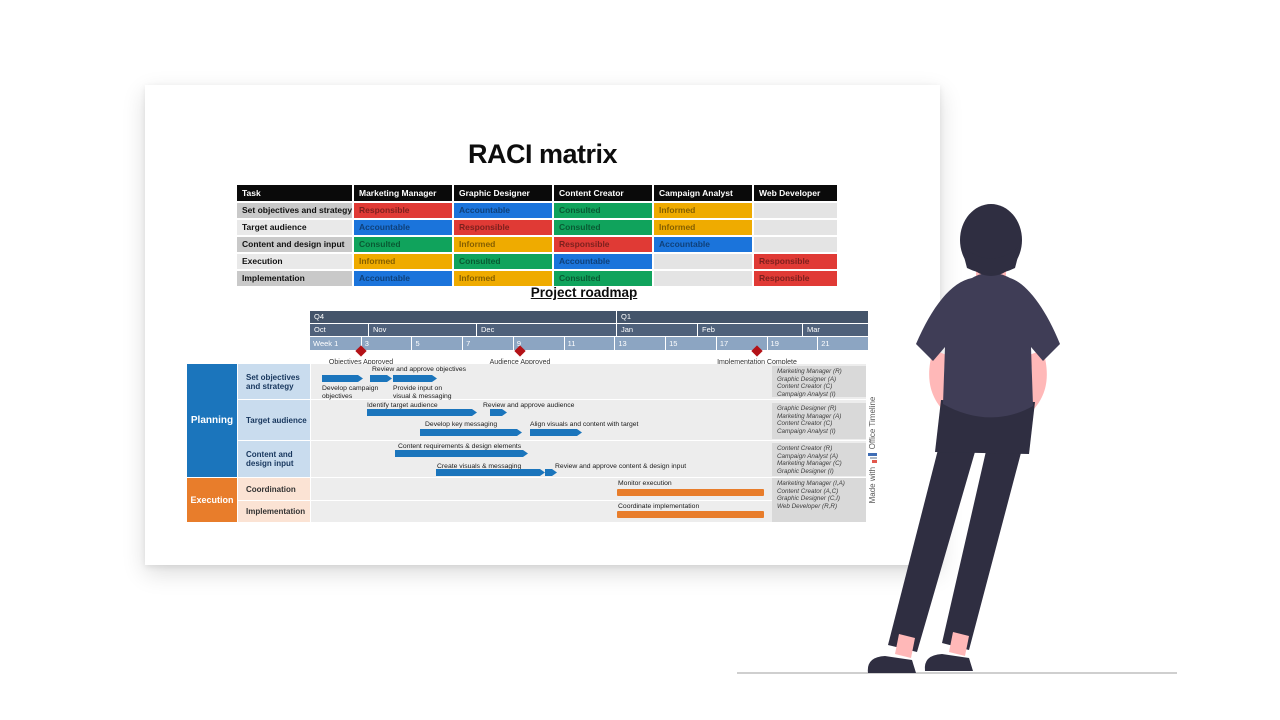 The image size is (1280, 720). What do you see at coordinates (584, 292) in the screenshot?
I see `roadmap-title: Project roadmap` at bounding box center [584, 292].